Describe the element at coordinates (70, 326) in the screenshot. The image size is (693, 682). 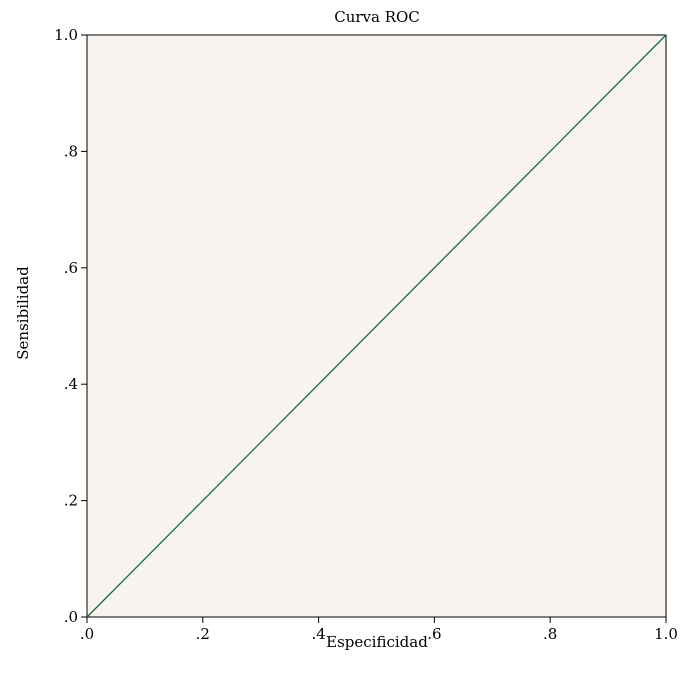
I see `y-axis: .0 .2 .4 .6 .8 1.0` at that location.